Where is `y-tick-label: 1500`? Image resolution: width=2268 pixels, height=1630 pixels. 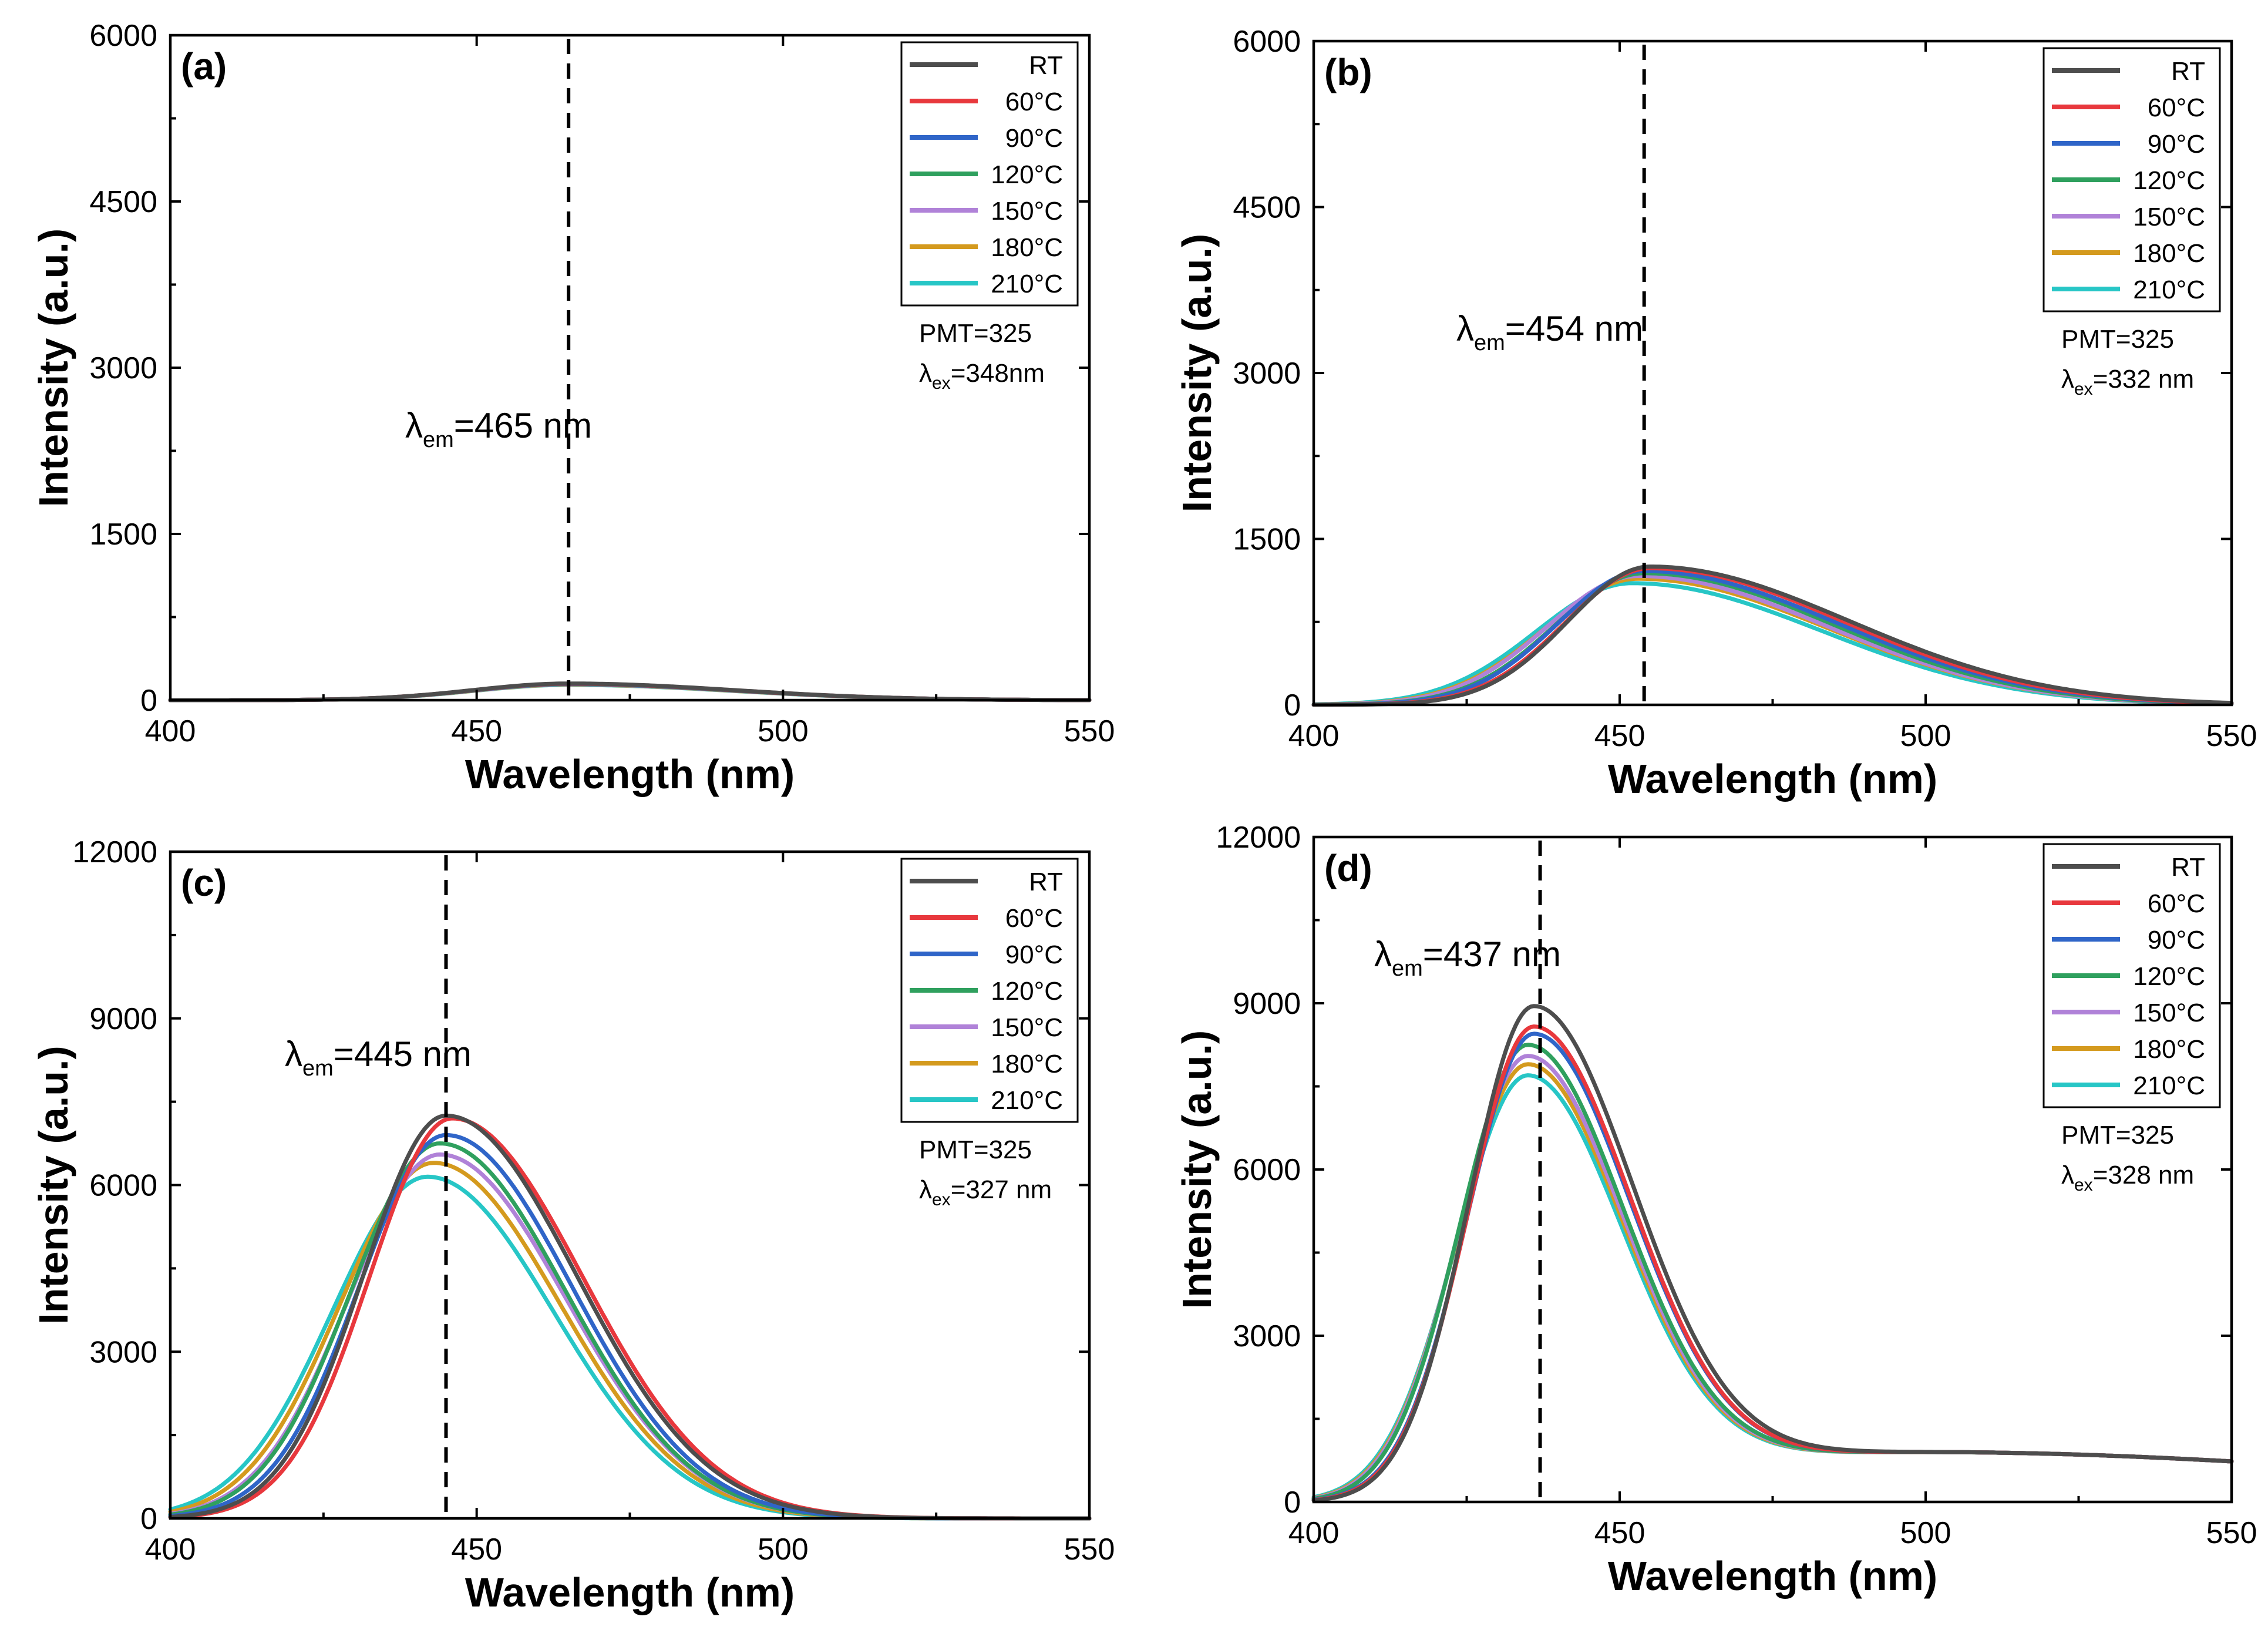 y-tick-label: 1500 is located at coordinates (1267, 540).